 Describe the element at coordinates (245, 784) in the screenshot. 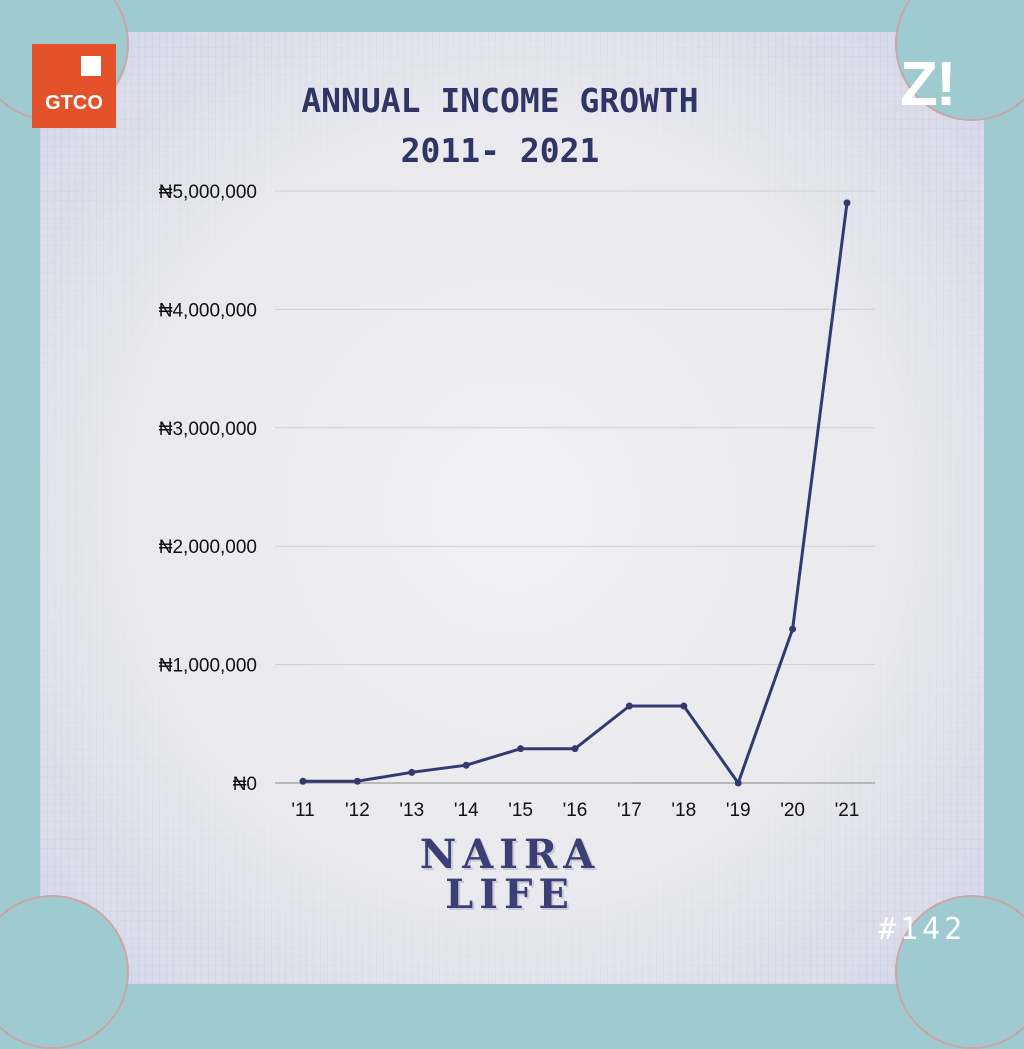

I see `y-tick-label: ₦0` at that location.